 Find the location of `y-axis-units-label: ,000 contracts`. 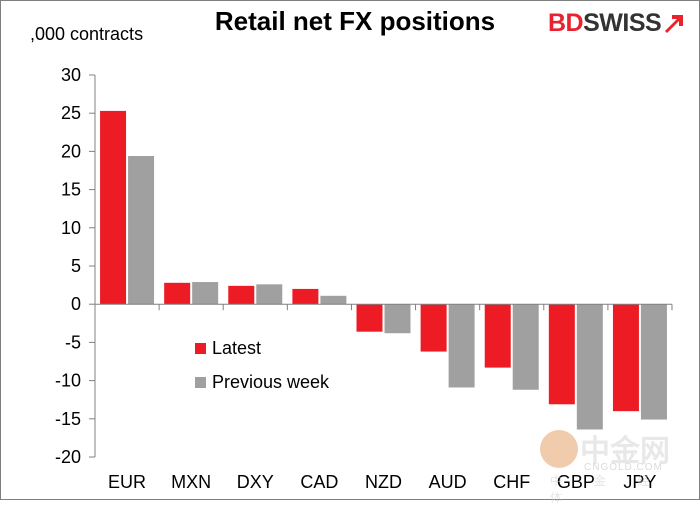

y-axis-units-label: ,000 contracts is located at coordinates (87, 34).